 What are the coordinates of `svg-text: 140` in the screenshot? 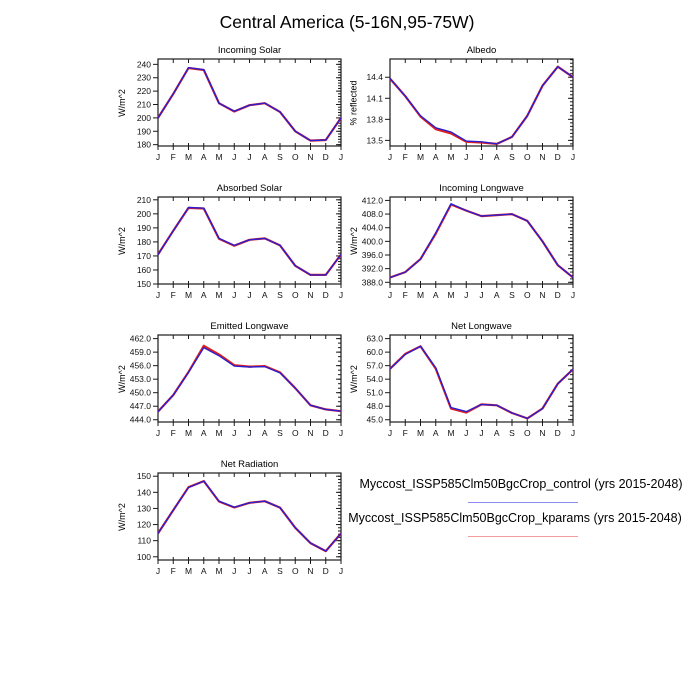 It's located at (144, 492).